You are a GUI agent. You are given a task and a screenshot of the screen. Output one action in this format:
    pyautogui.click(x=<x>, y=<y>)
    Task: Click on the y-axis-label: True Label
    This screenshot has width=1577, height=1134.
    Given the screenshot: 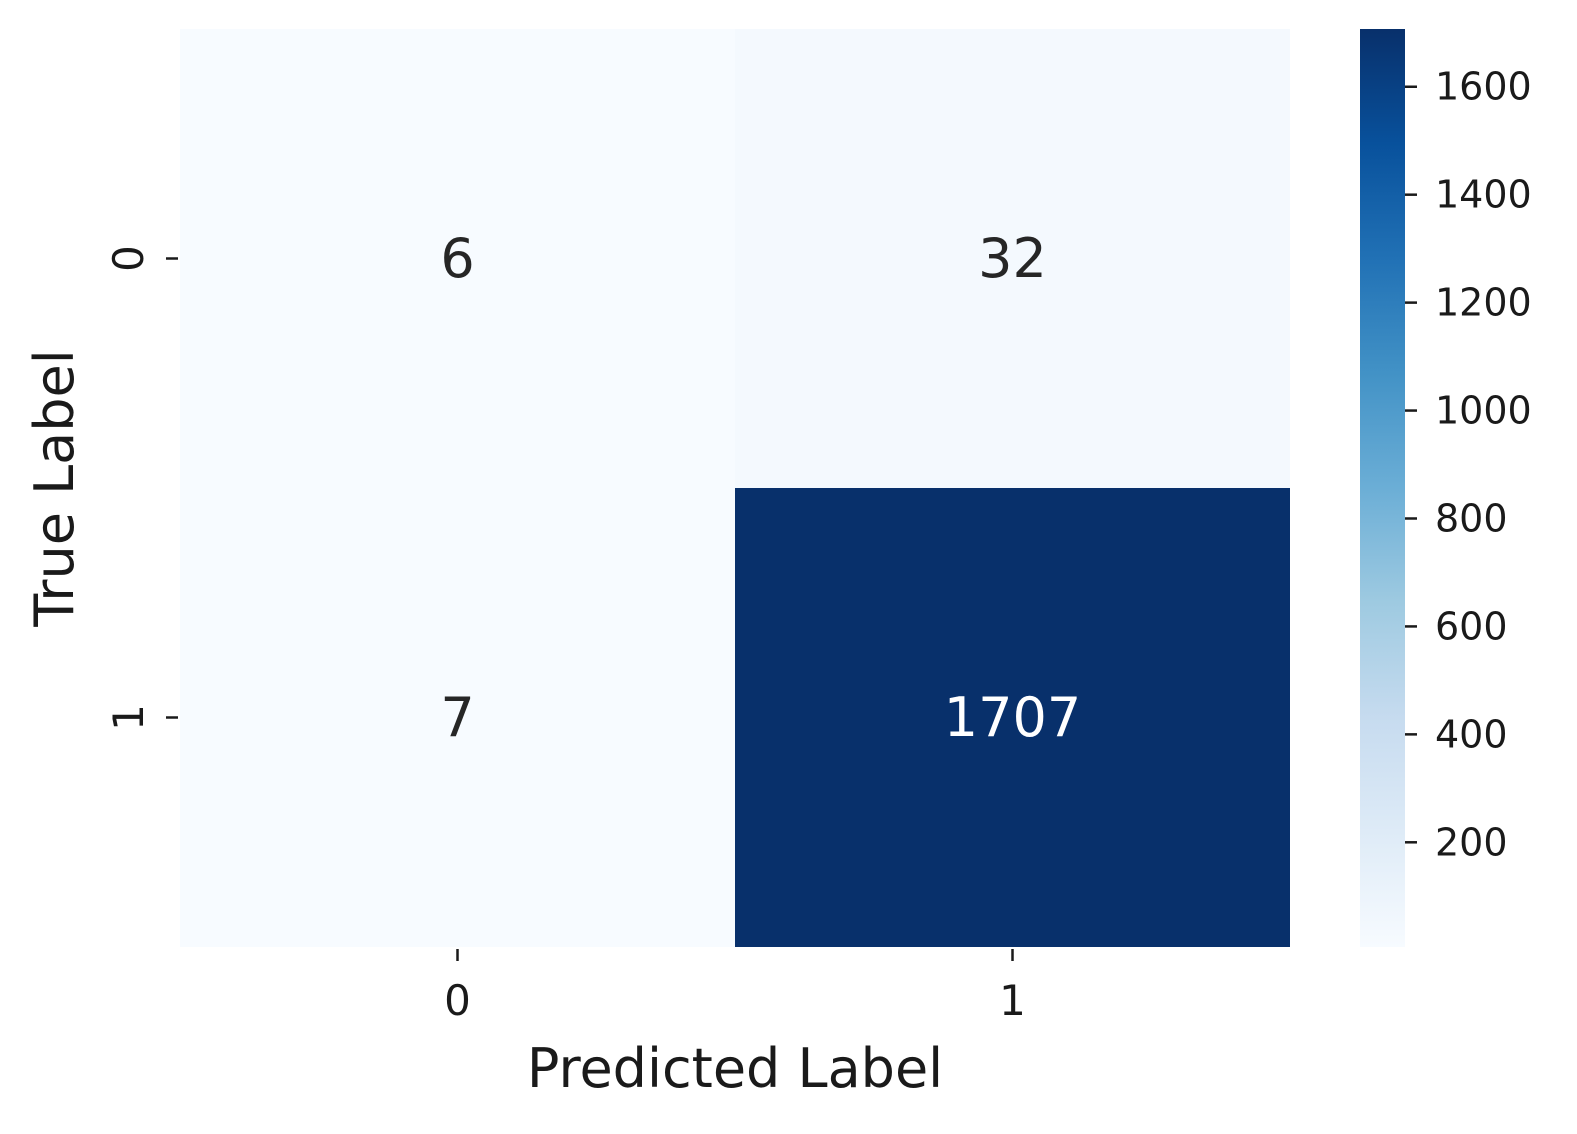 What is the action you would take?
    pyautogui.click(x=54, y=488)
    